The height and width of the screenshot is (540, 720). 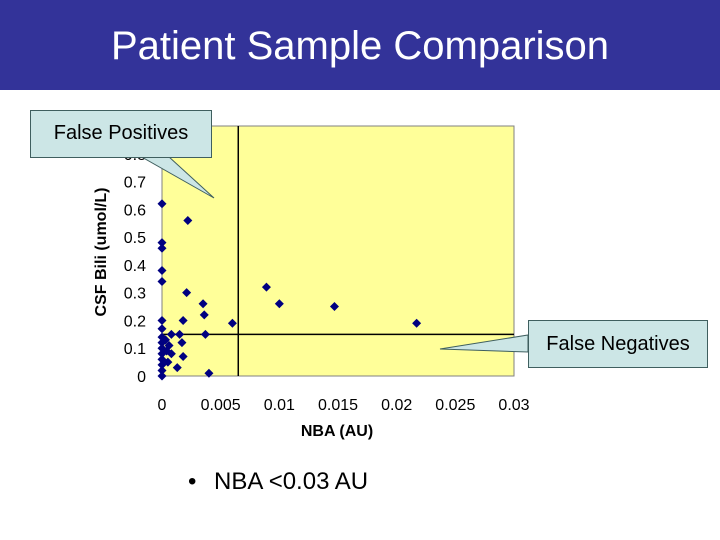 I want to click on y-tick-label: 0, so click(x=141, y=377).